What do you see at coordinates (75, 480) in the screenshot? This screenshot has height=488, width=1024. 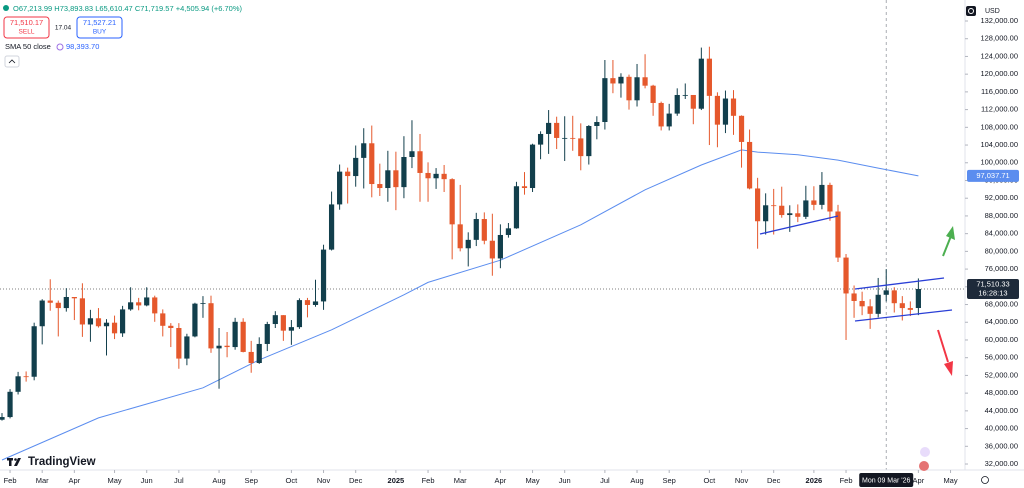 I see `x-tick-label: Apr` at bounding box center [75, 480].